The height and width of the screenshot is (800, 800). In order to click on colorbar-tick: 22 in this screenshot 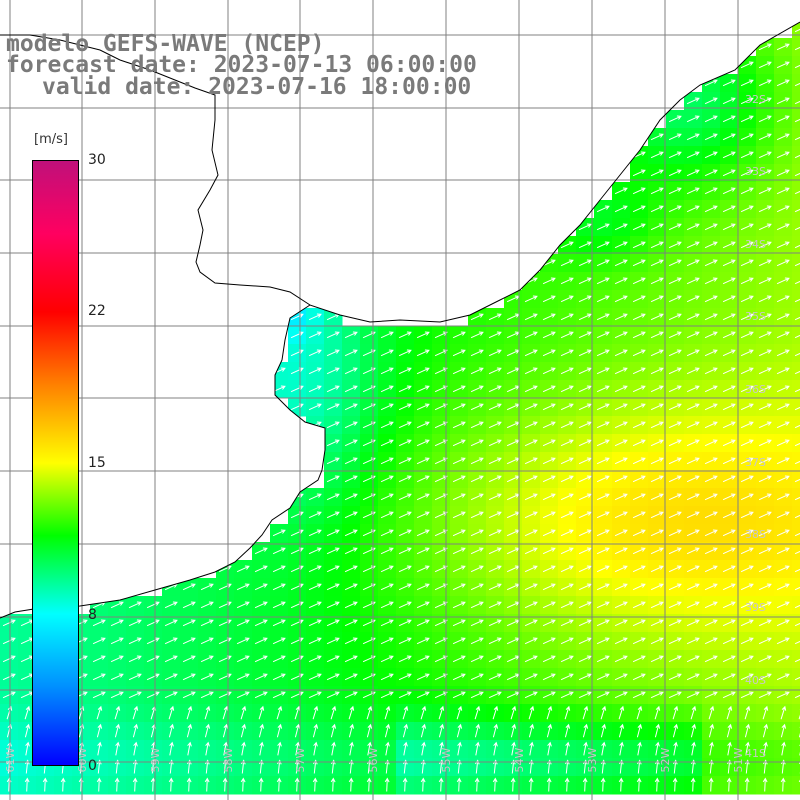, I will do `click(97, 311)`.